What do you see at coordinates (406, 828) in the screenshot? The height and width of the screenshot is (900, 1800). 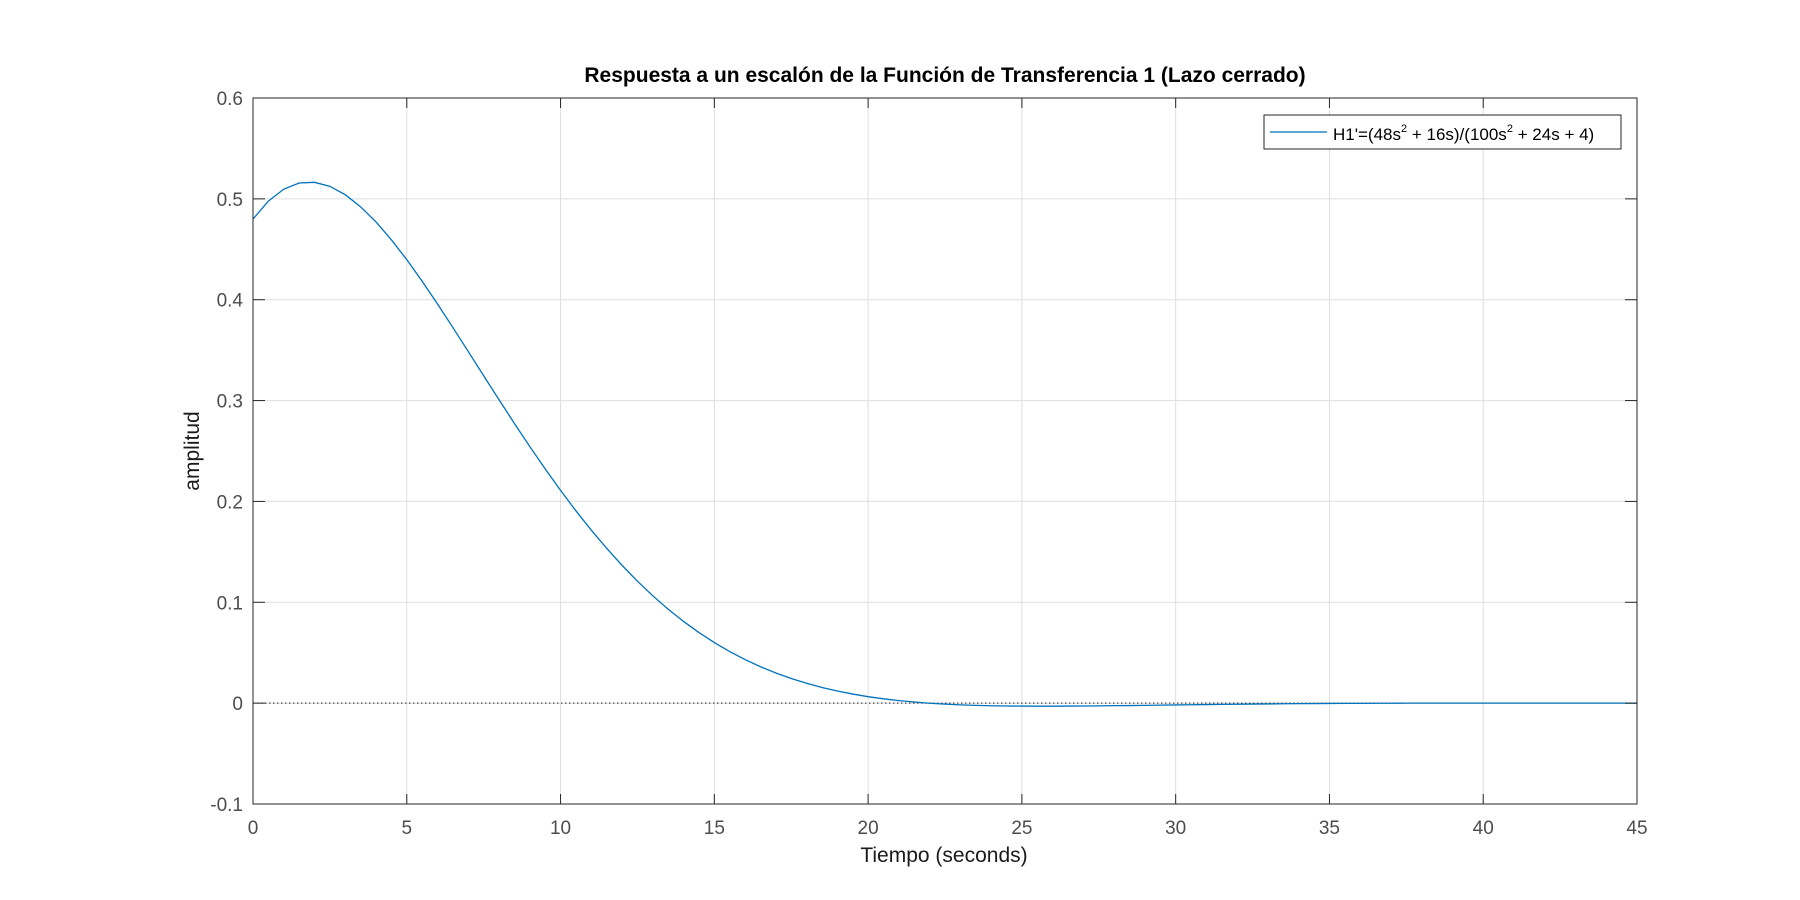 I see `x-tick-label: 5` at bounding box center [406, 828].